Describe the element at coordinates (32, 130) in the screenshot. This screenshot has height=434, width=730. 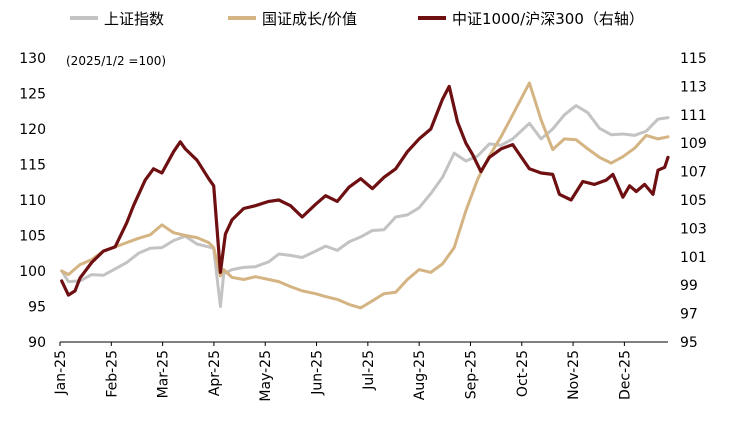
I see `y-left-tick-label: 120` at that location.